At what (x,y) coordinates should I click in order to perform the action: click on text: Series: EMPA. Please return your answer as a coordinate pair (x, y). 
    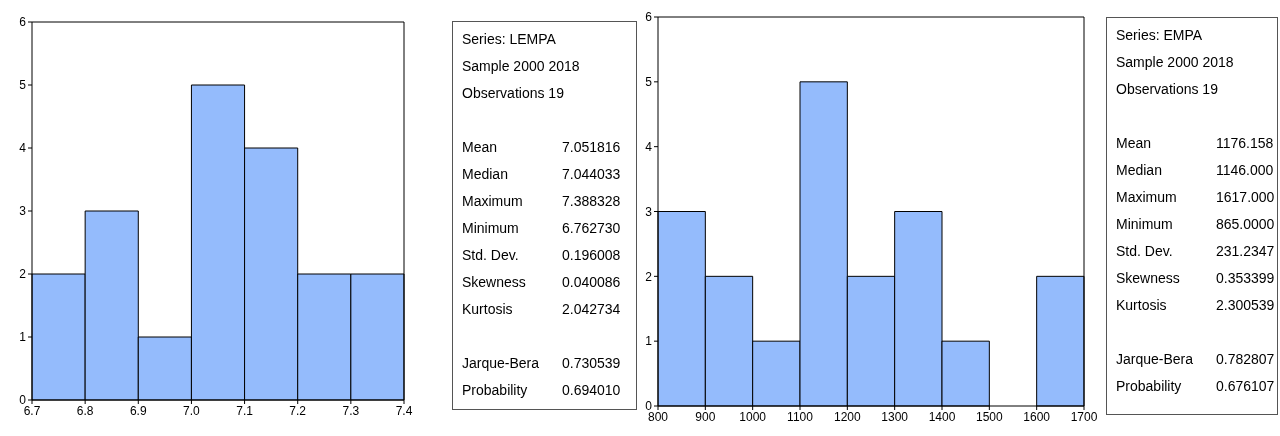
    Looking at the image, I should click on (1160, 35).